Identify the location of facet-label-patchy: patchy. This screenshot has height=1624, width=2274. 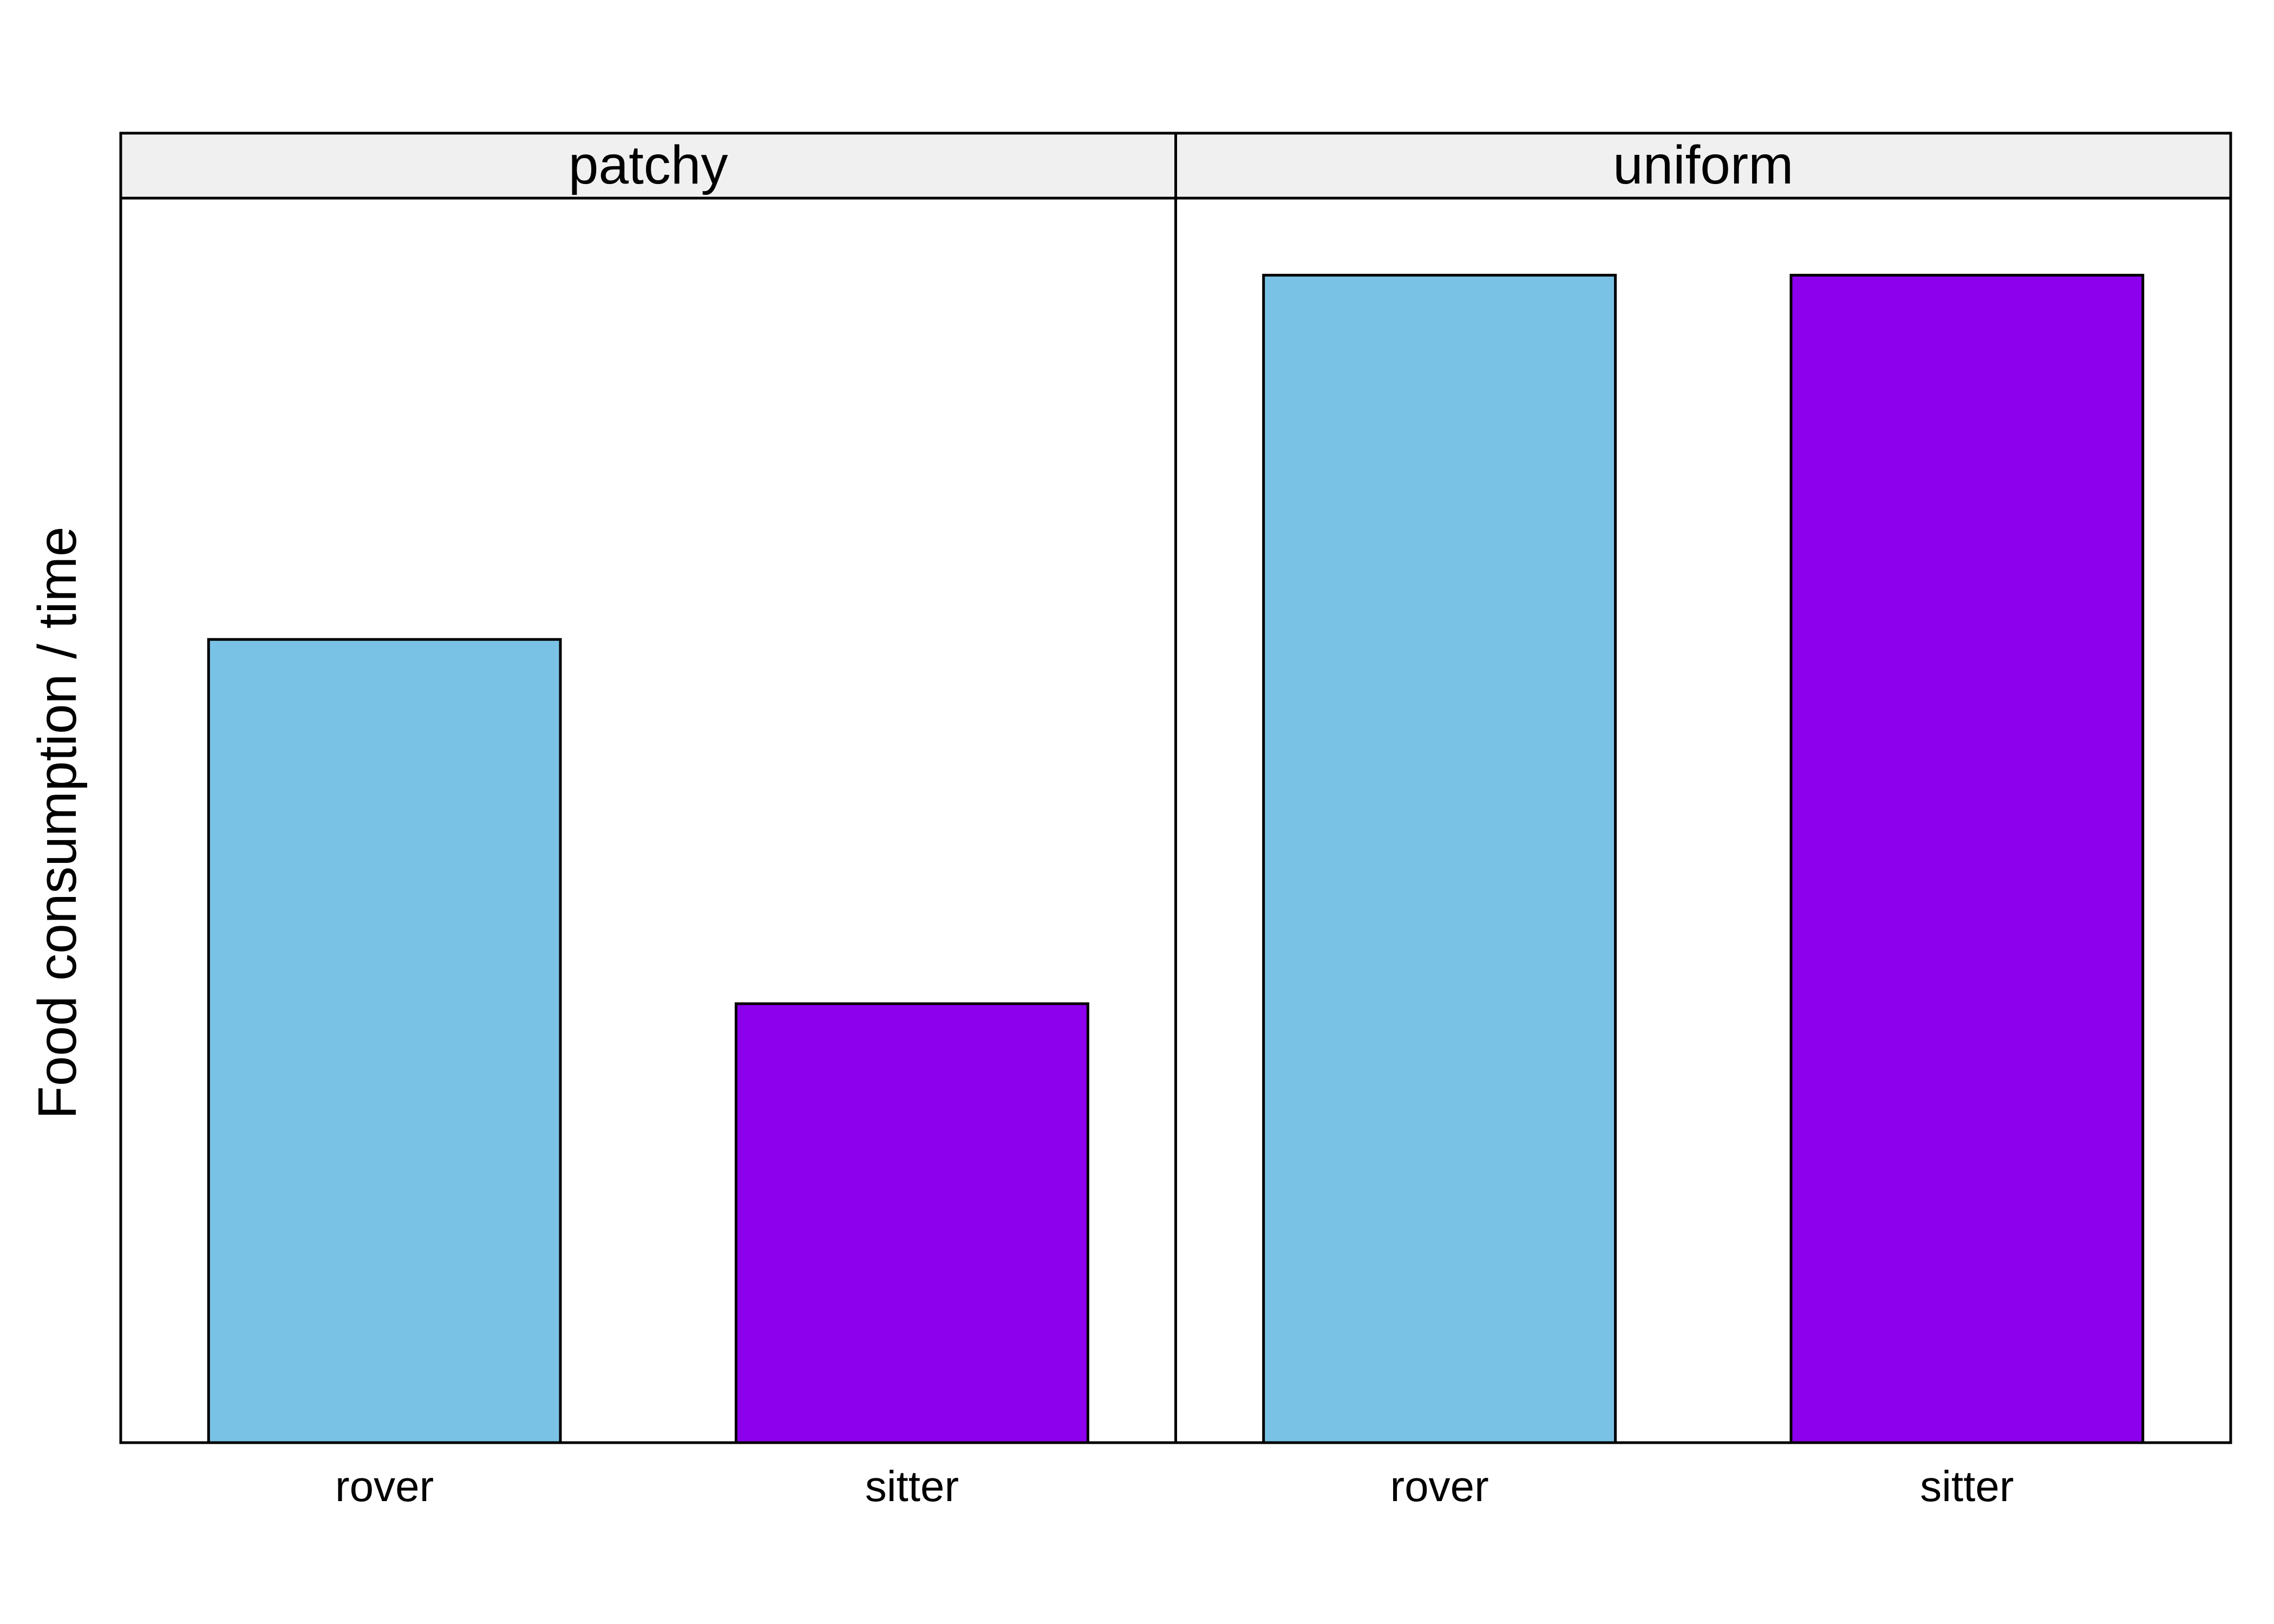
(648, 165).